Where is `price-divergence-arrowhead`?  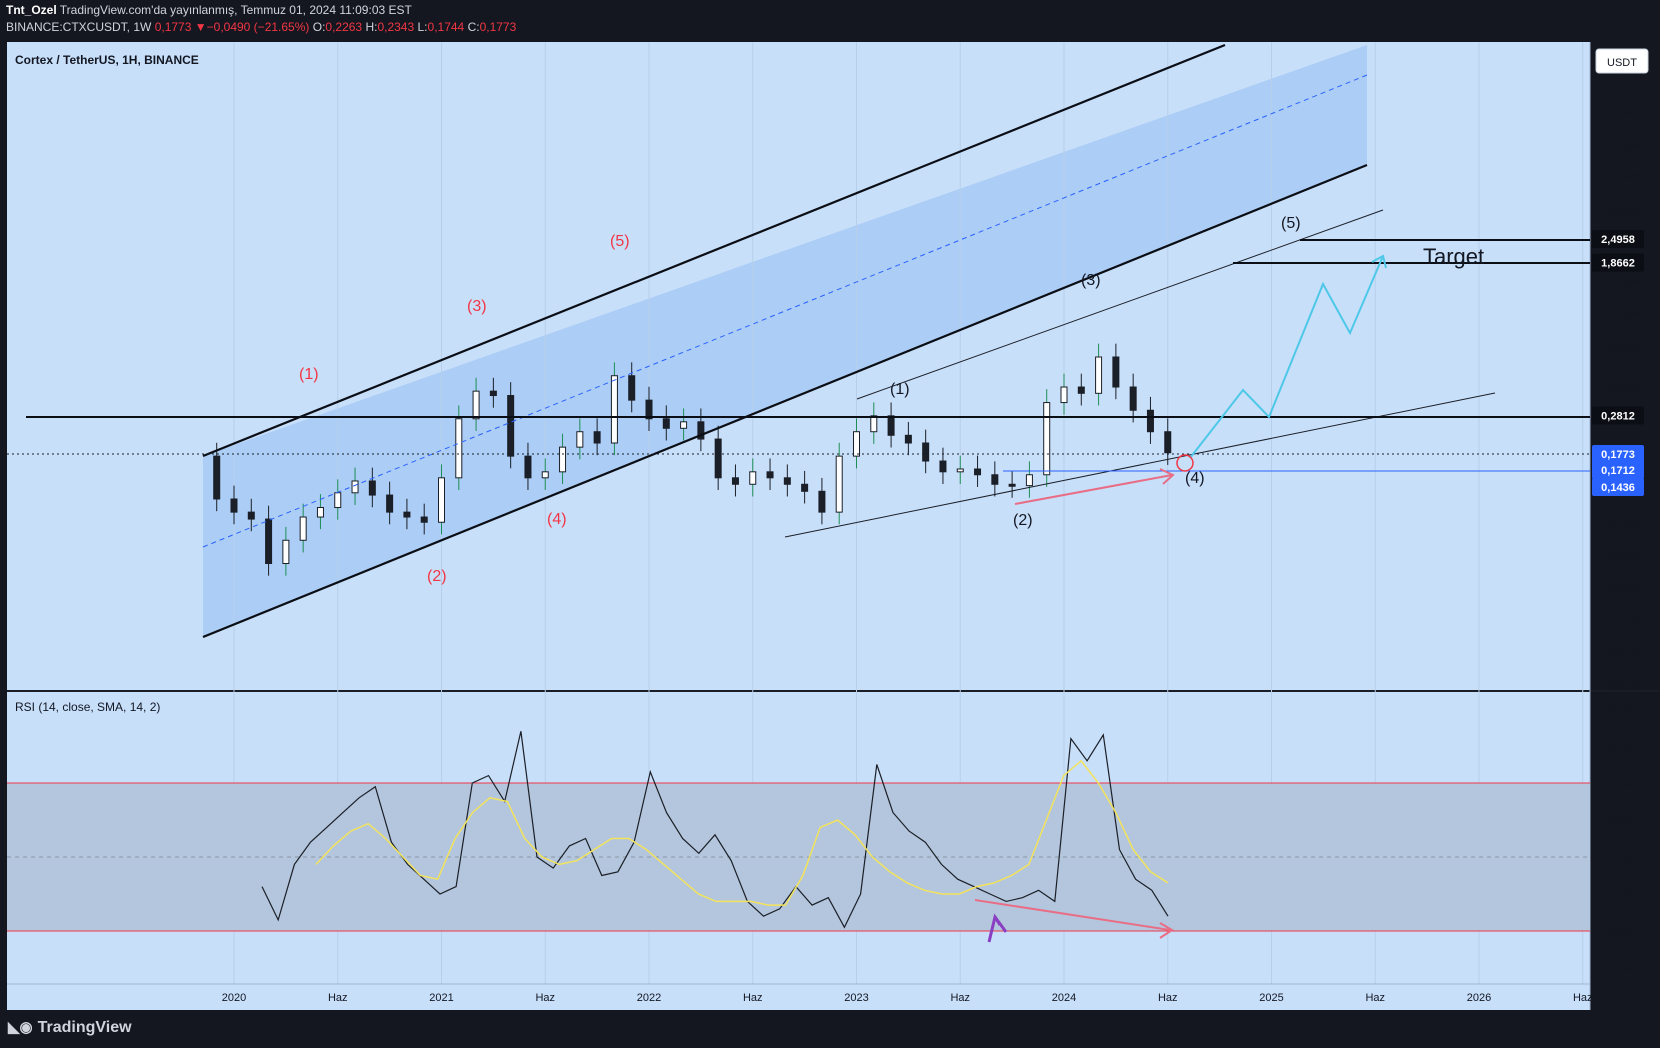
price-divergence-arrowhead is located at coordinates (1167, 476).